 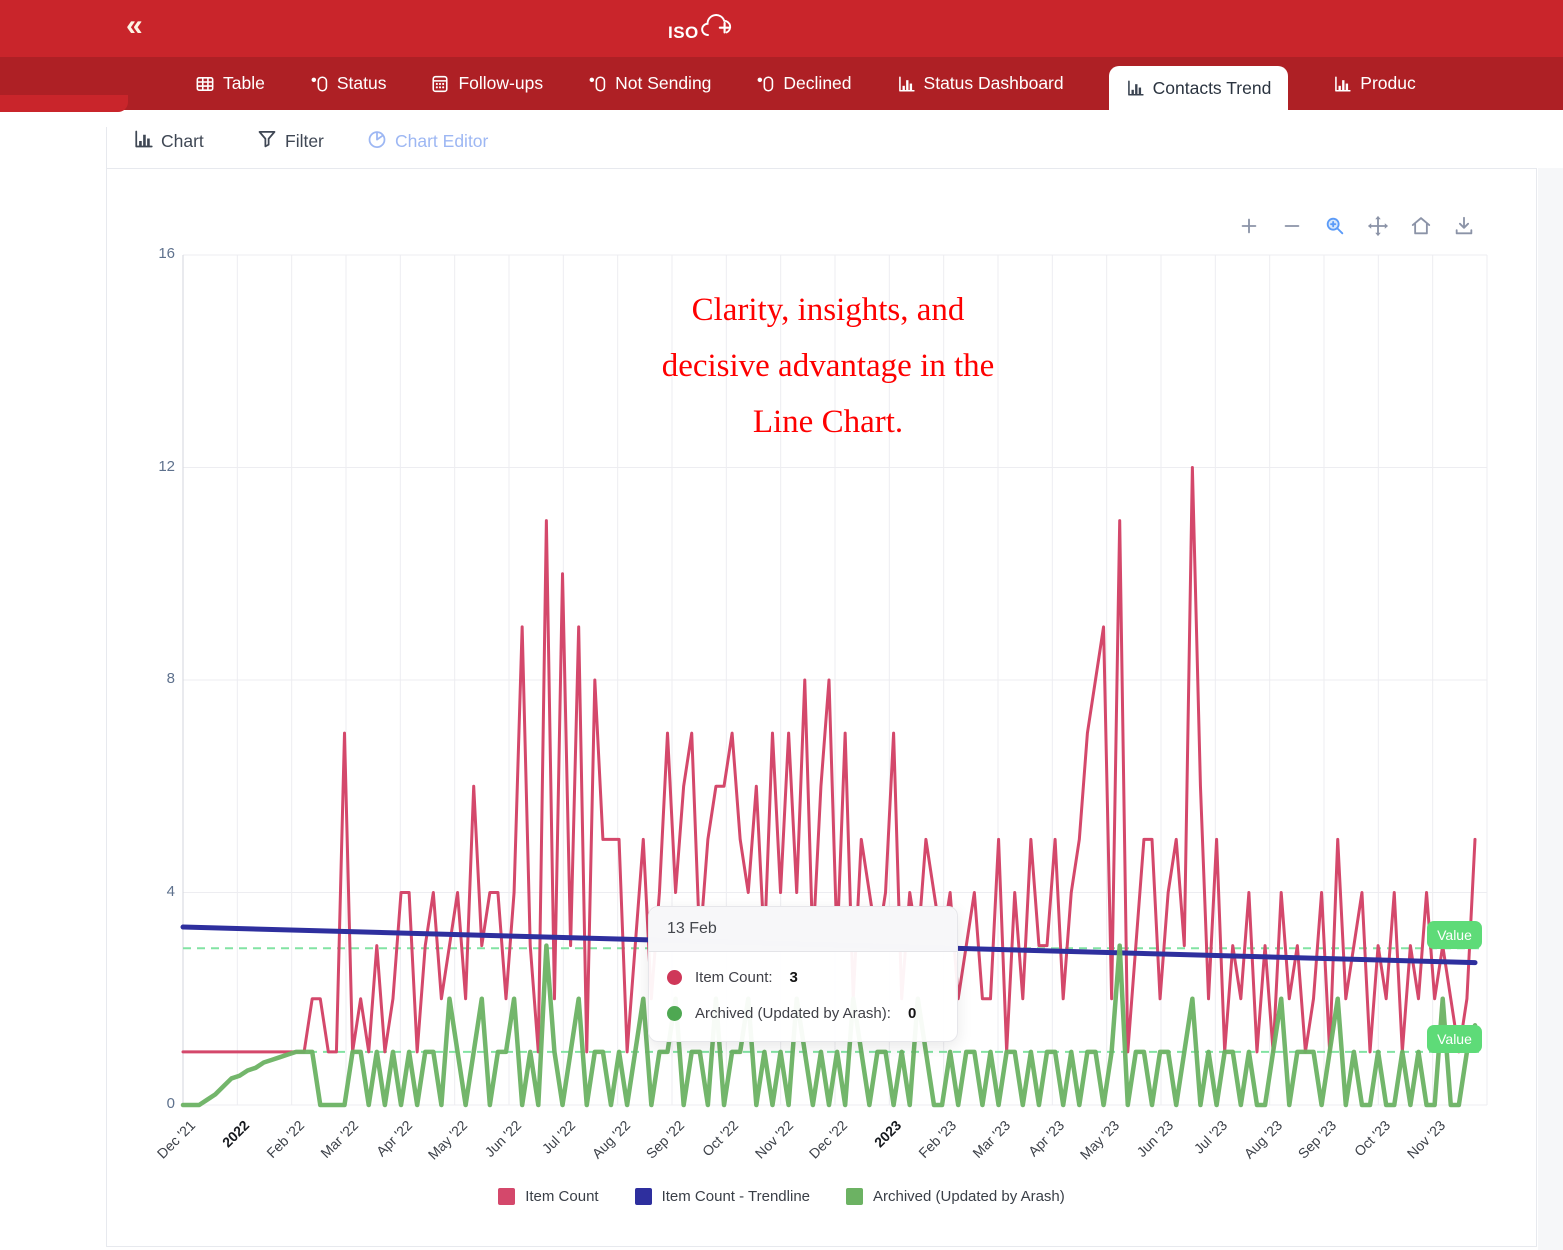 I want to click on tab-status: Status, so click(x=348, y=83).